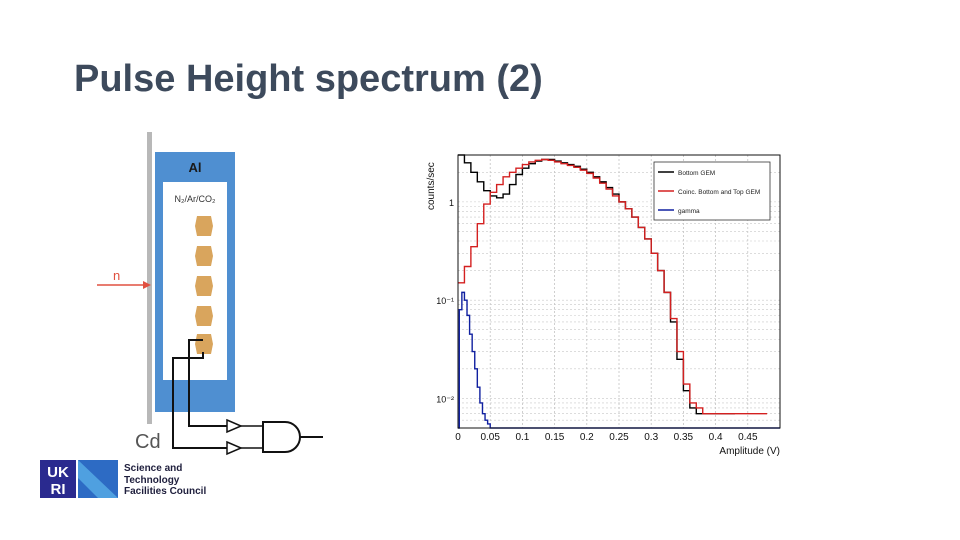 The height and width of the screenshot is (540, 960). Describe the element at coordinates (445, 399) in the screenshot. I see `y-tick-label: 10⁻²` at that location.